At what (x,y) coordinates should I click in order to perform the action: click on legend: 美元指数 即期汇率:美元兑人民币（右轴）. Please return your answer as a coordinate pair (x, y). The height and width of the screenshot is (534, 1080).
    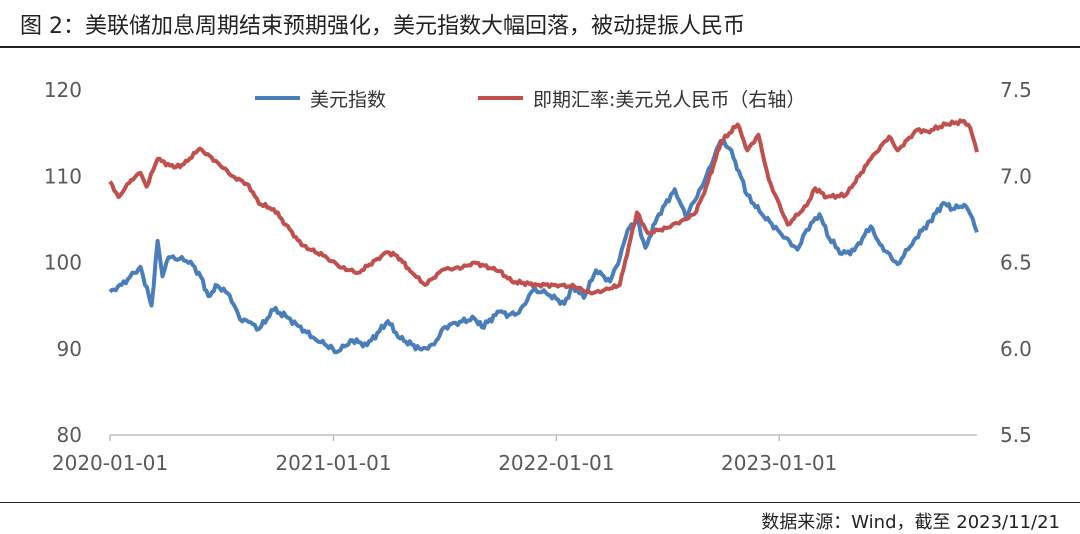
    Looking at the image, I should click on (530, 100).